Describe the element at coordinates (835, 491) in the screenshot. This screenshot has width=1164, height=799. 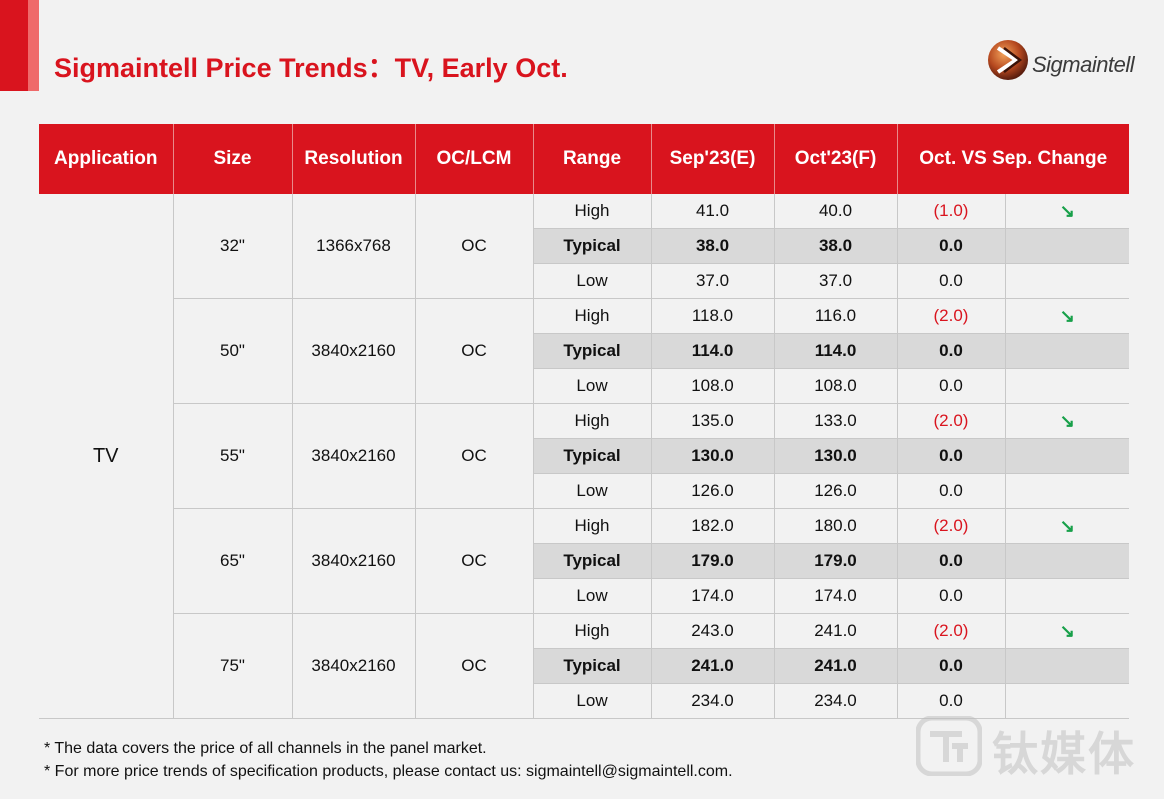
I see `oct-price-cell: 126.0` at that location.